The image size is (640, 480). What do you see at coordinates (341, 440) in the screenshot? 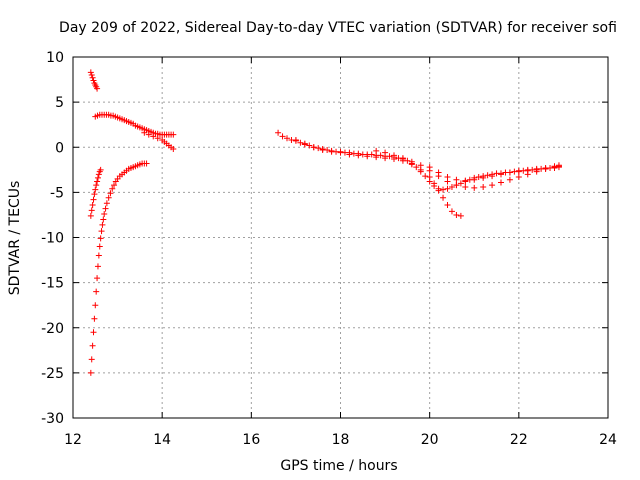
I see `x-tick-label: 18` at bounding box center [341, 440].